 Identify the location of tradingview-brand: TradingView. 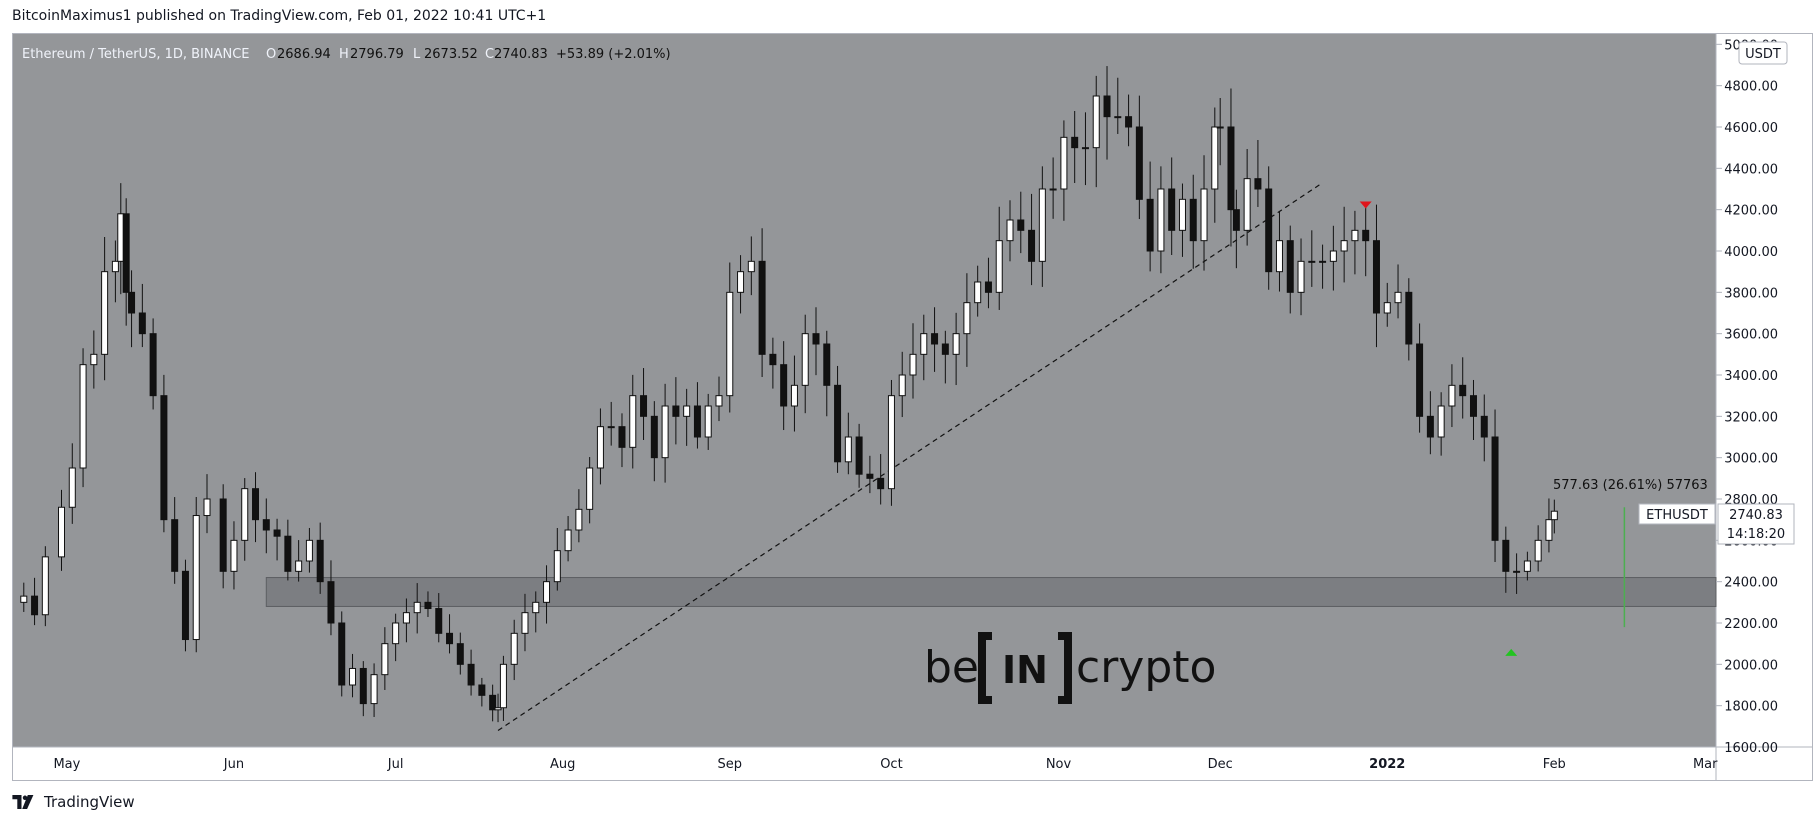
(73, 802).